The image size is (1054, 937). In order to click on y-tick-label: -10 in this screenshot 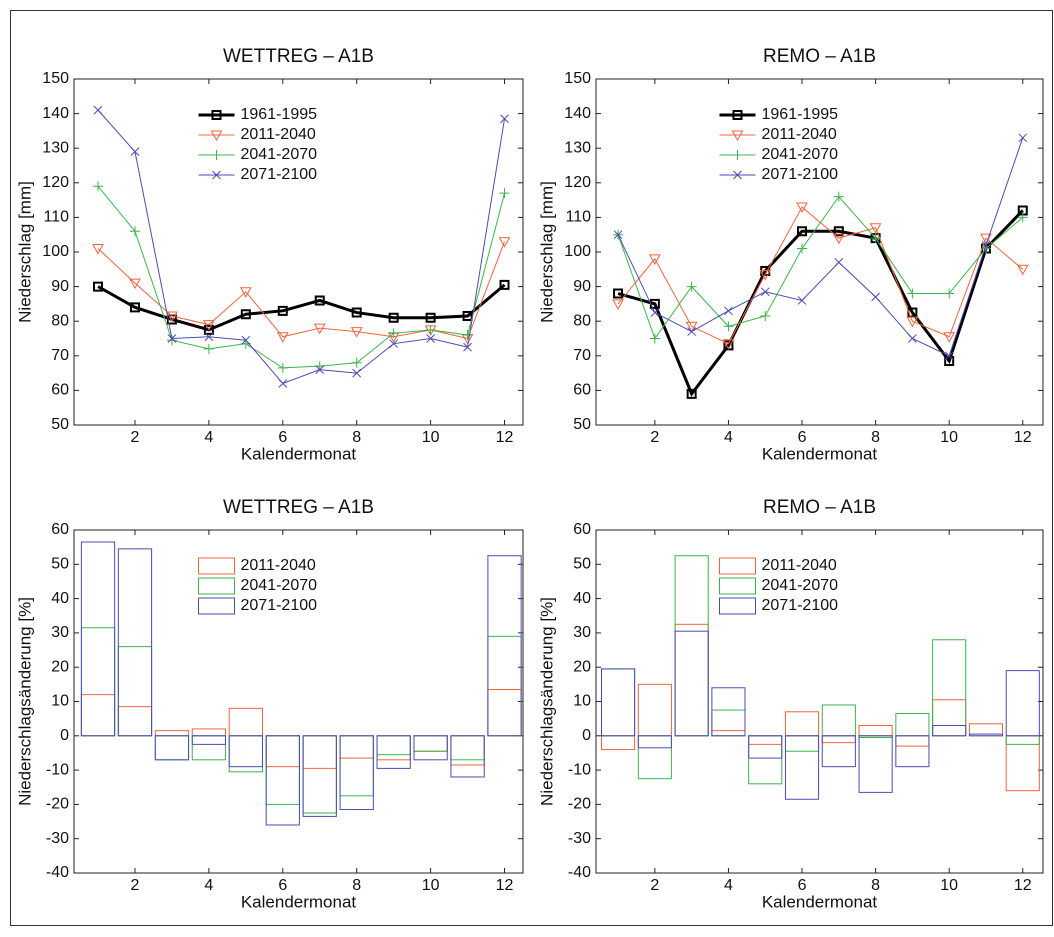, I will do `click(57, 769)`.